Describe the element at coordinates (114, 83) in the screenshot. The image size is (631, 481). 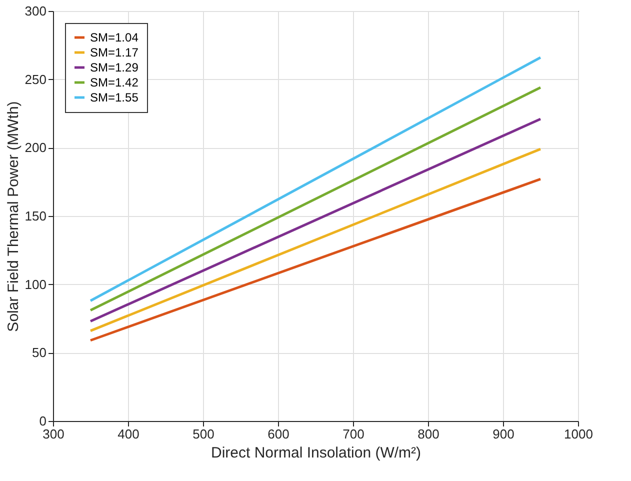
I see `legend-label: SM=1.42` at that location.